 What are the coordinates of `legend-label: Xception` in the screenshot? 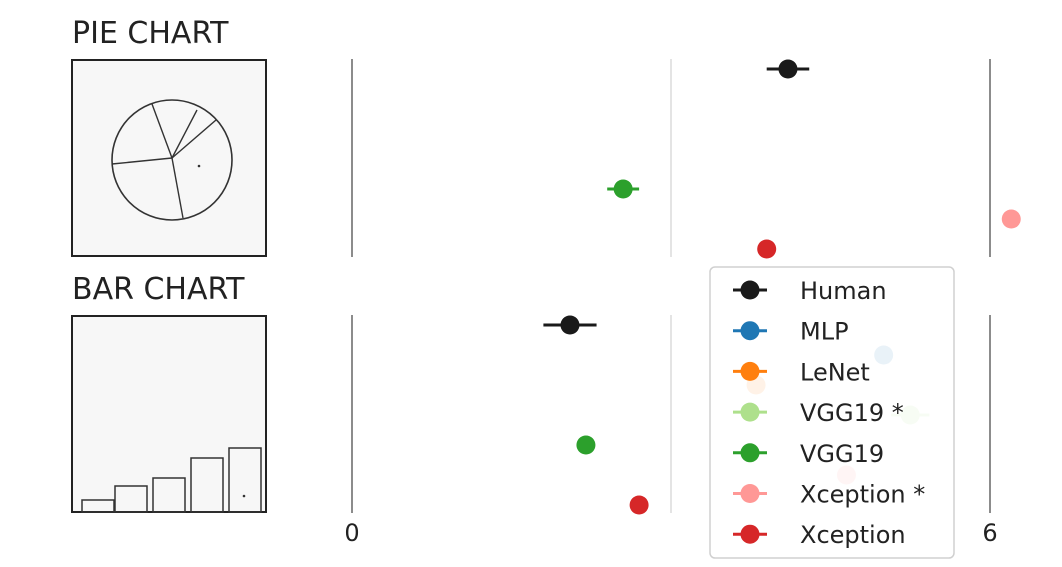 It's located at (853, 535).